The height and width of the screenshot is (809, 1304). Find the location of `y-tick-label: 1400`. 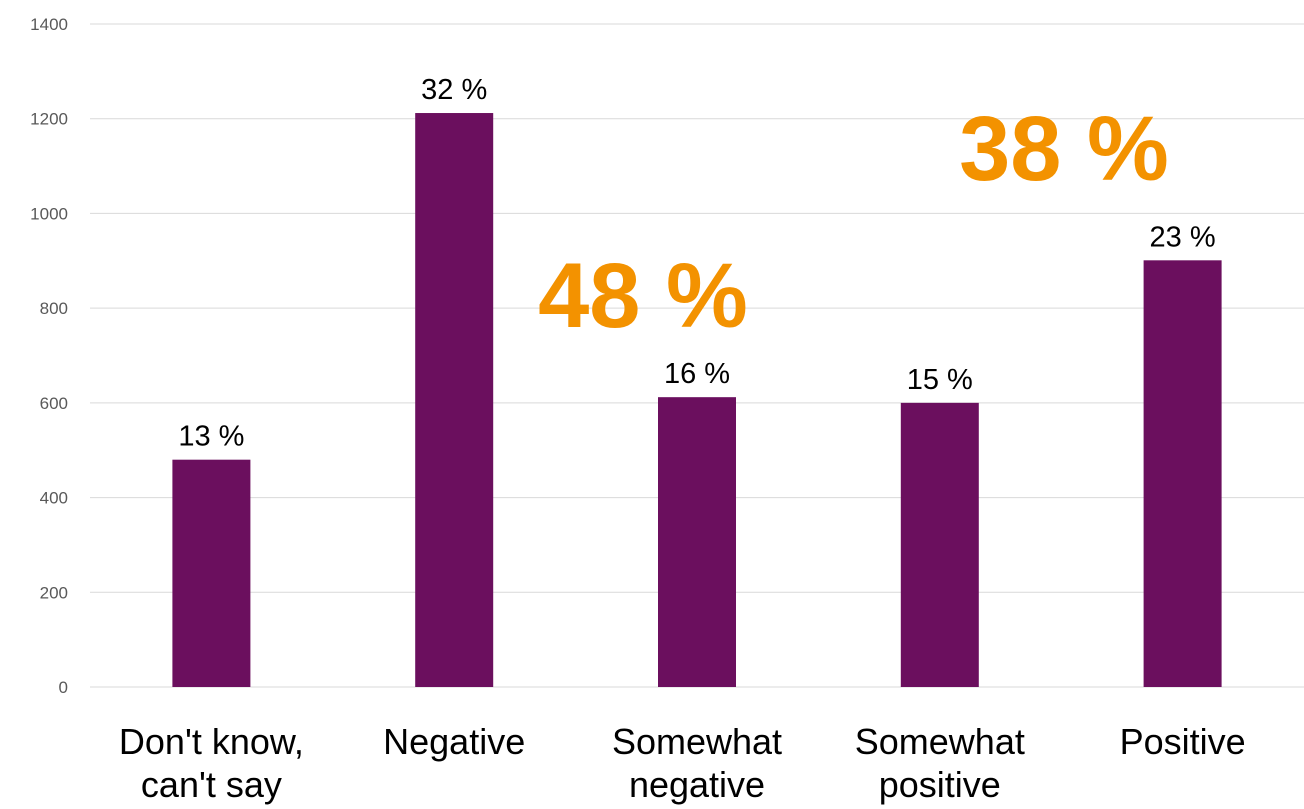

y-tick-label: 1400 is located at coordinates (49, 24).